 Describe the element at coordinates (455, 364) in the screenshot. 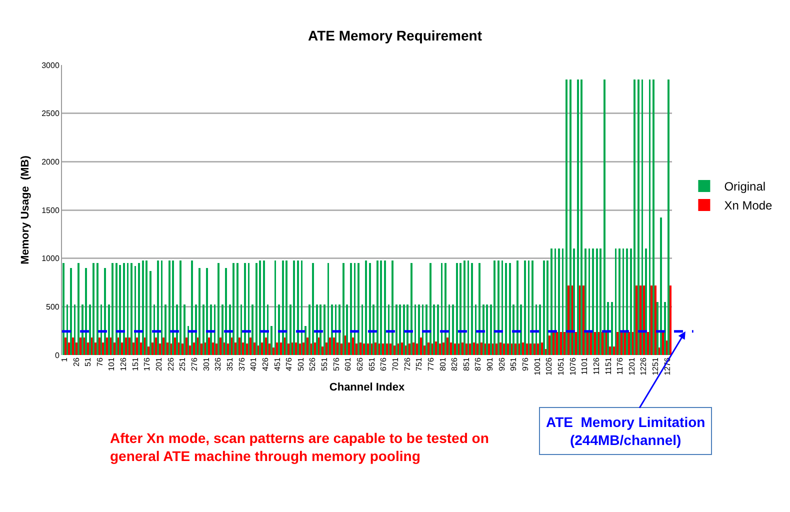

I see `x-tick-label: 826` at that location.